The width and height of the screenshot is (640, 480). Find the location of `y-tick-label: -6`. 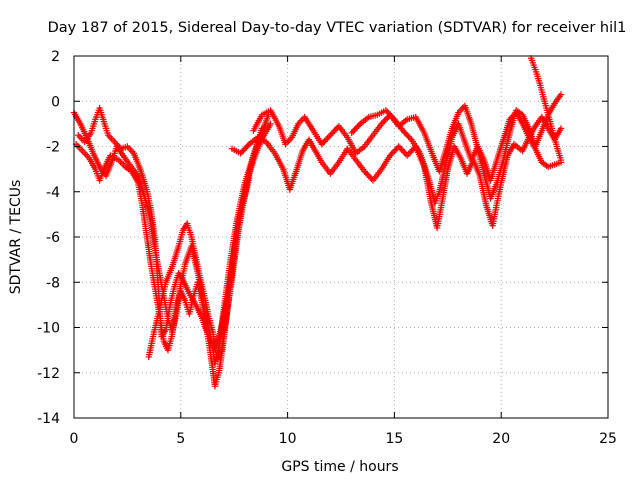

y-tick-label: -6 is located at coordinates (53, 238).